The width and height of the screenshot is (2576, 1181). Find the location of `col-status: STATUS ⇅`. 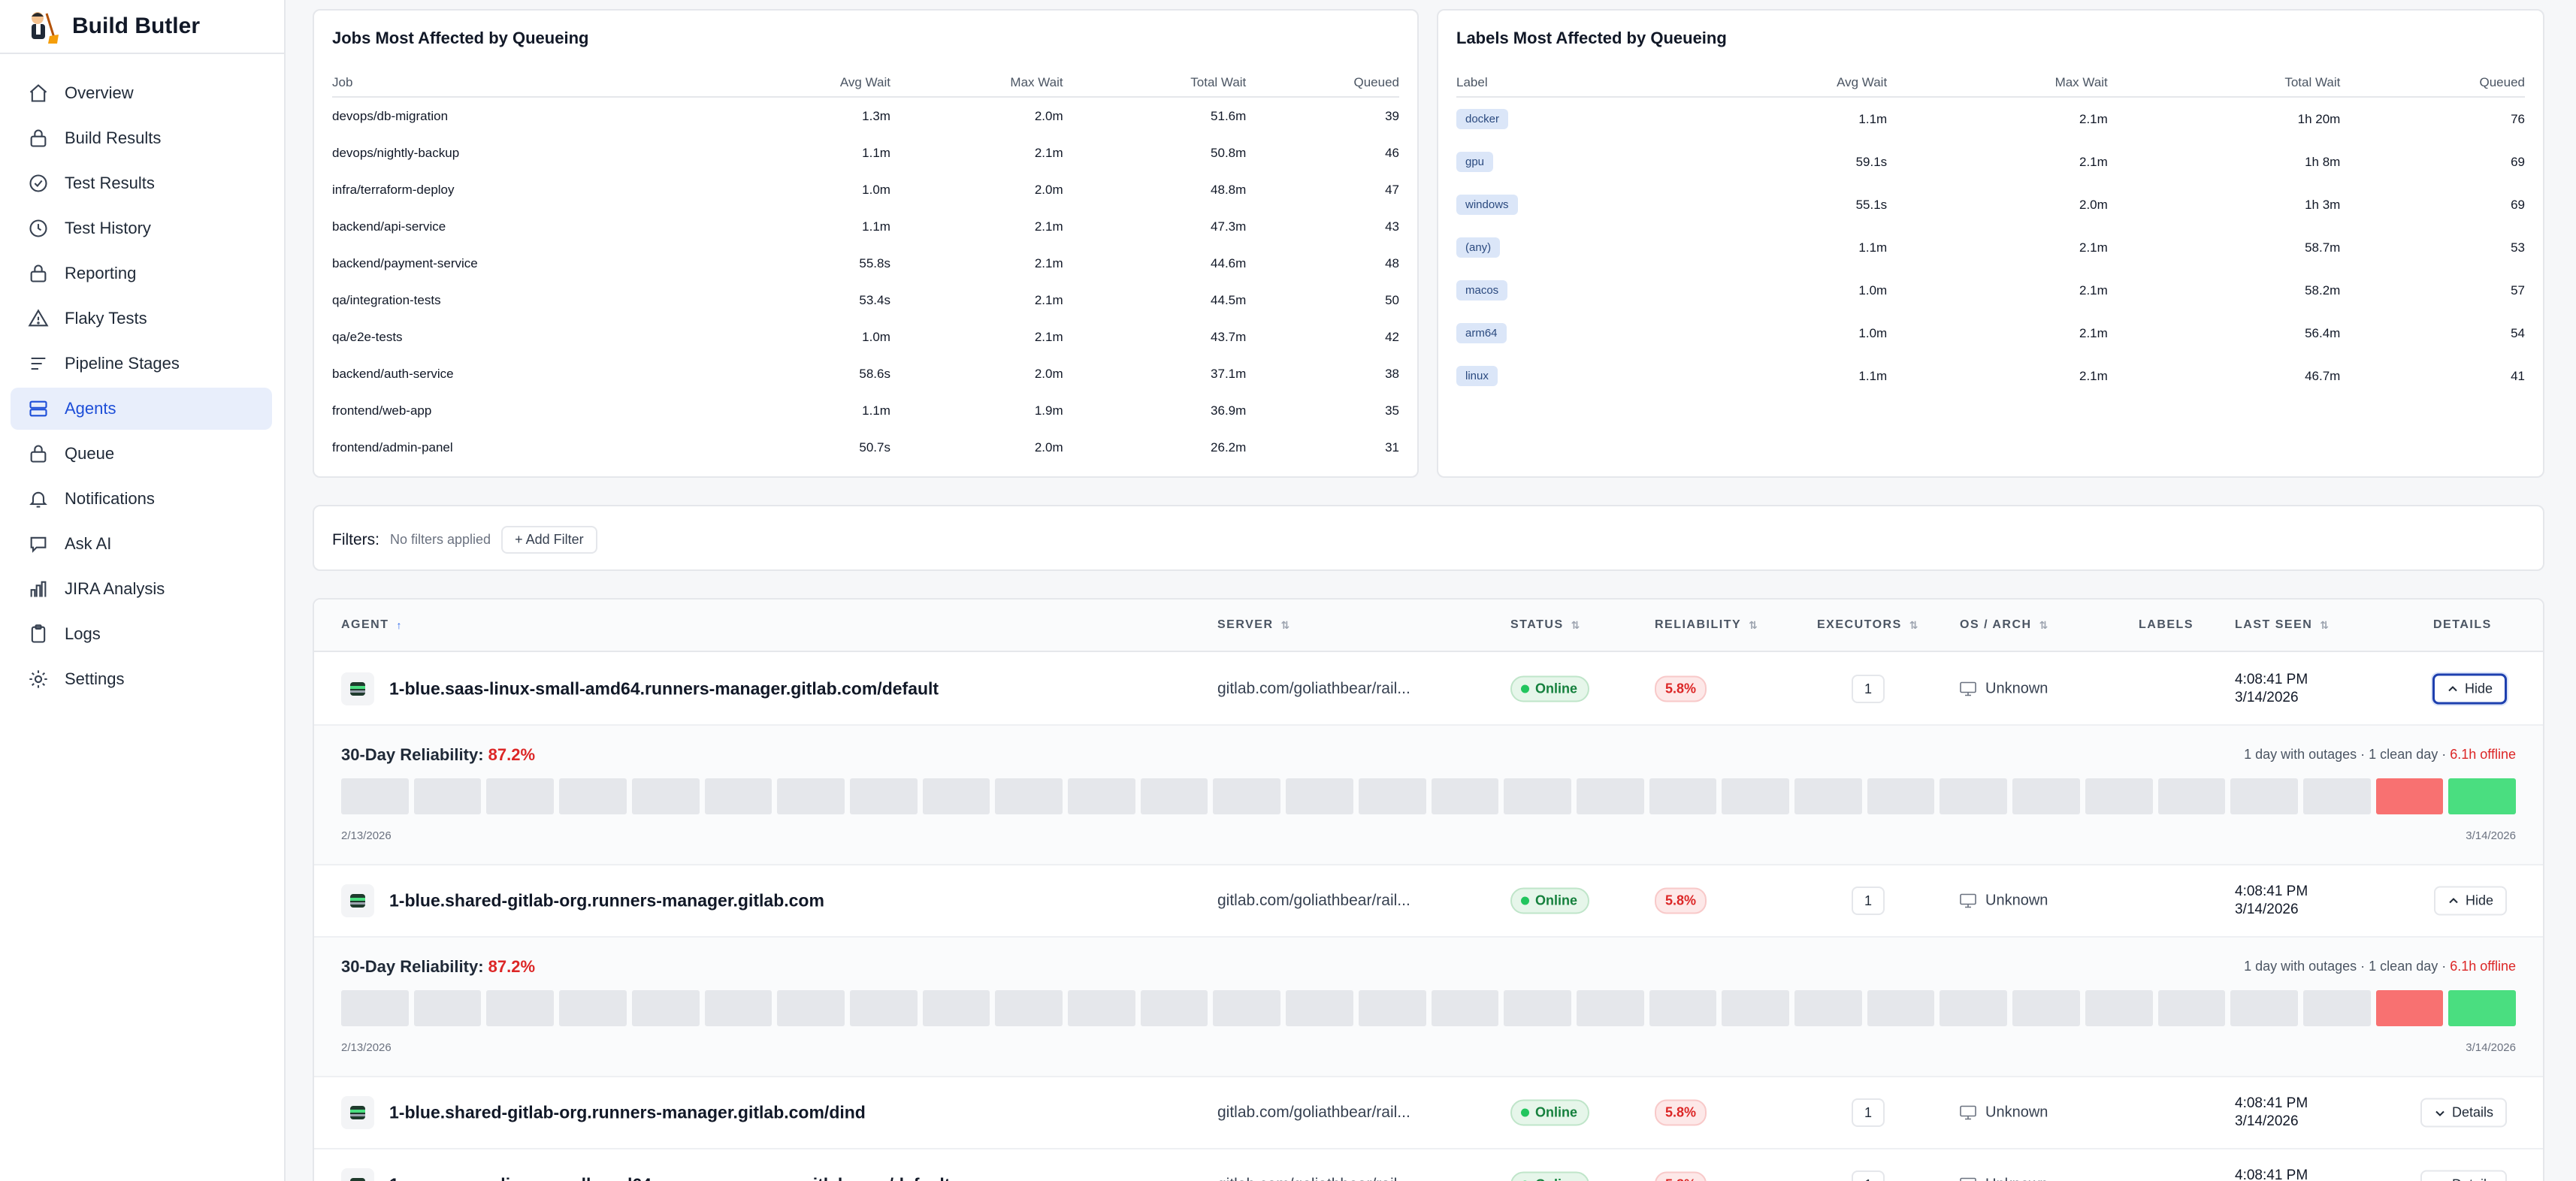

col-status: STATUS ⇅ is located at coordinates (1546, 625).